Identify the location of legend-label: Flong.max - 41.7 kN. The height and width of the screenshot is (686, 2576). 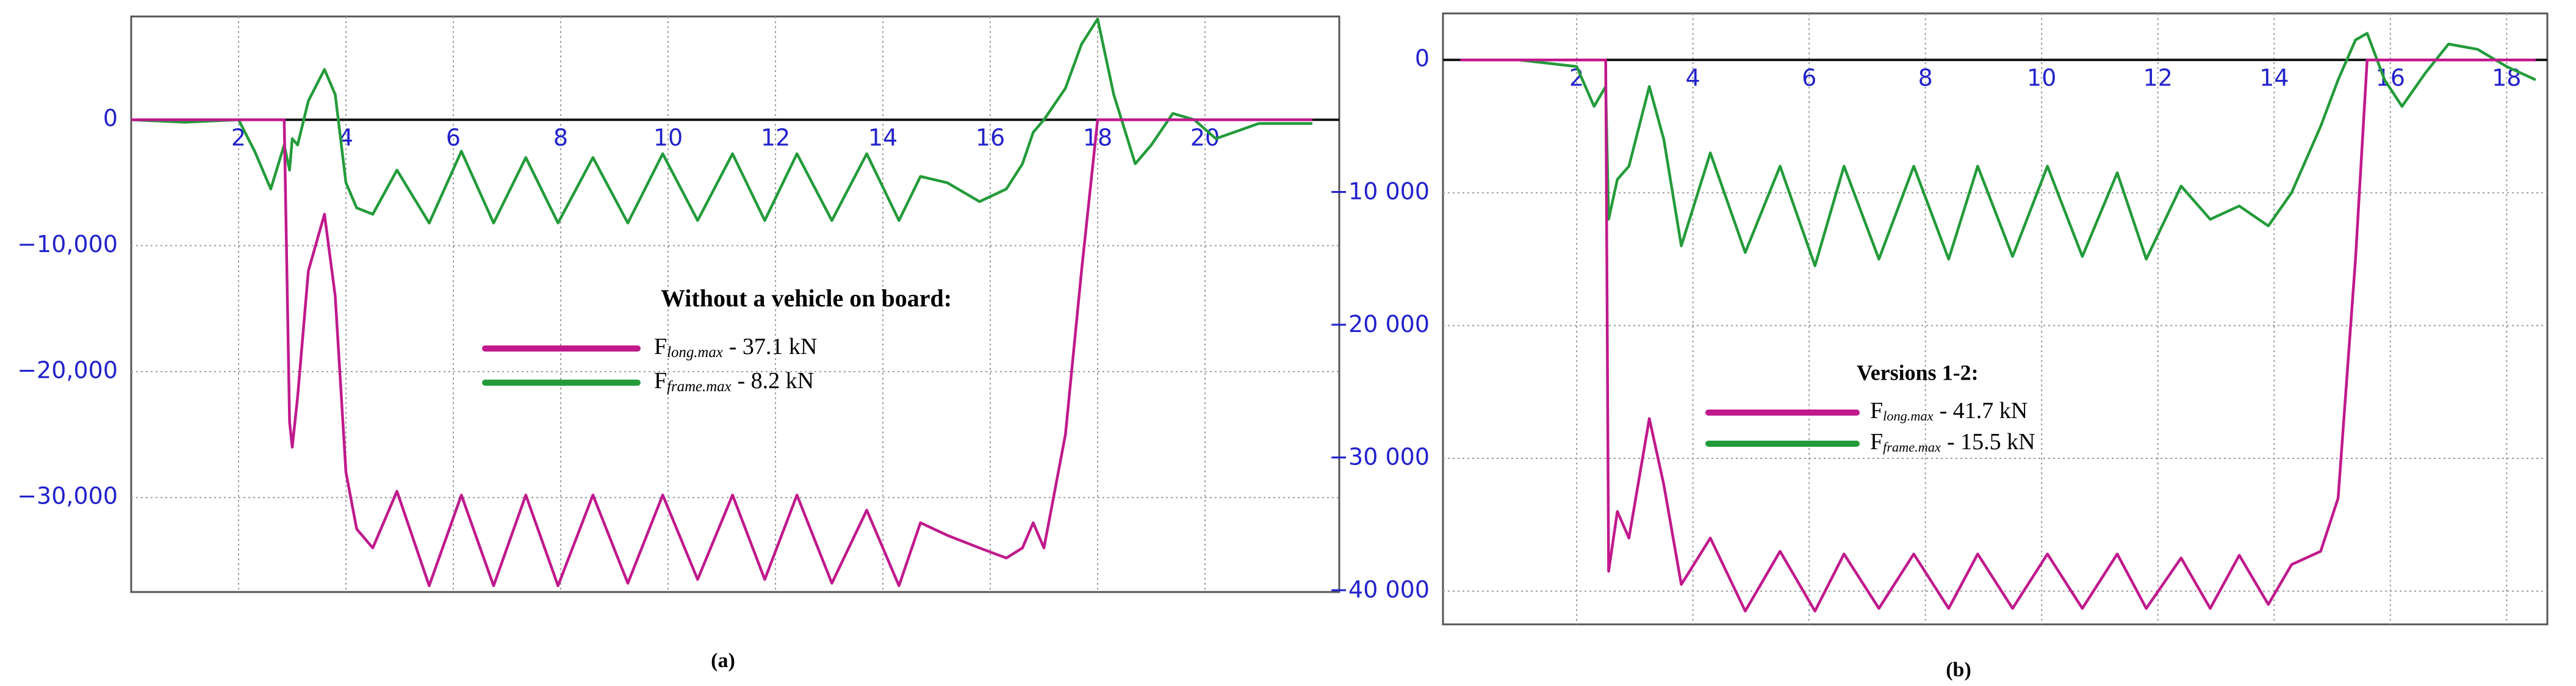
(1948, 411).